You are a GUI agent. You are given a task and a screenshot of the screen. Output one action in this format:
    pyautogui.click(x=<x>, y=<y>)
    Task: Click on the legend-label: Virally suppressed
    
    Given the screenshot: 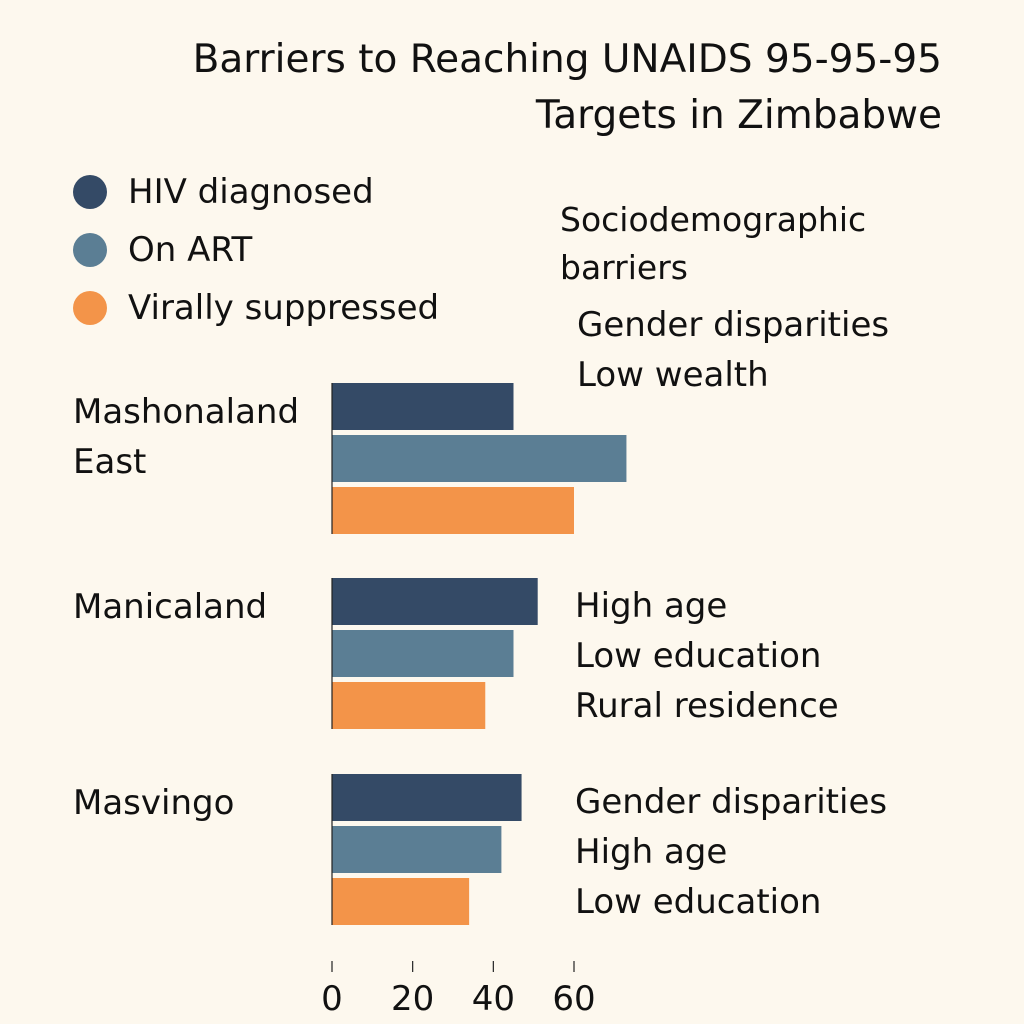 What is the action you would take?
    pyautogui.click(x=284, y=308)
    